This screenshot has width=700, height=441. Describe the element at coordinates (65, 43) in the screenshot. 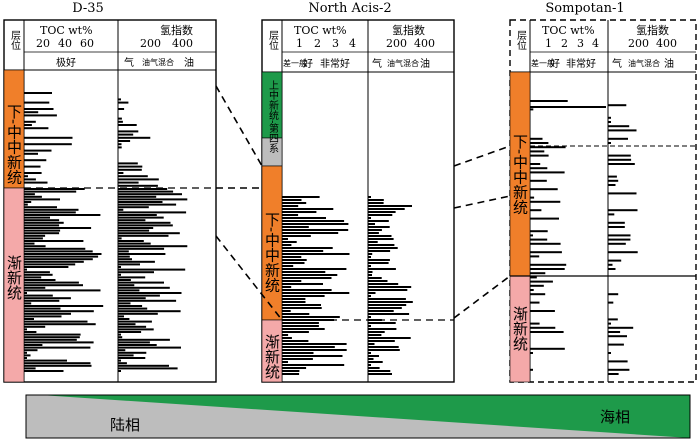

I see `well-d35-toc-tick: 40` at that location.